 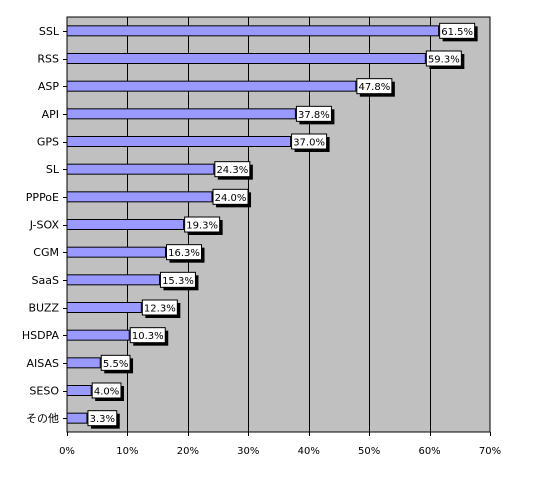 I want to click on data-label: 24.3%, so click(x=232, y=170).